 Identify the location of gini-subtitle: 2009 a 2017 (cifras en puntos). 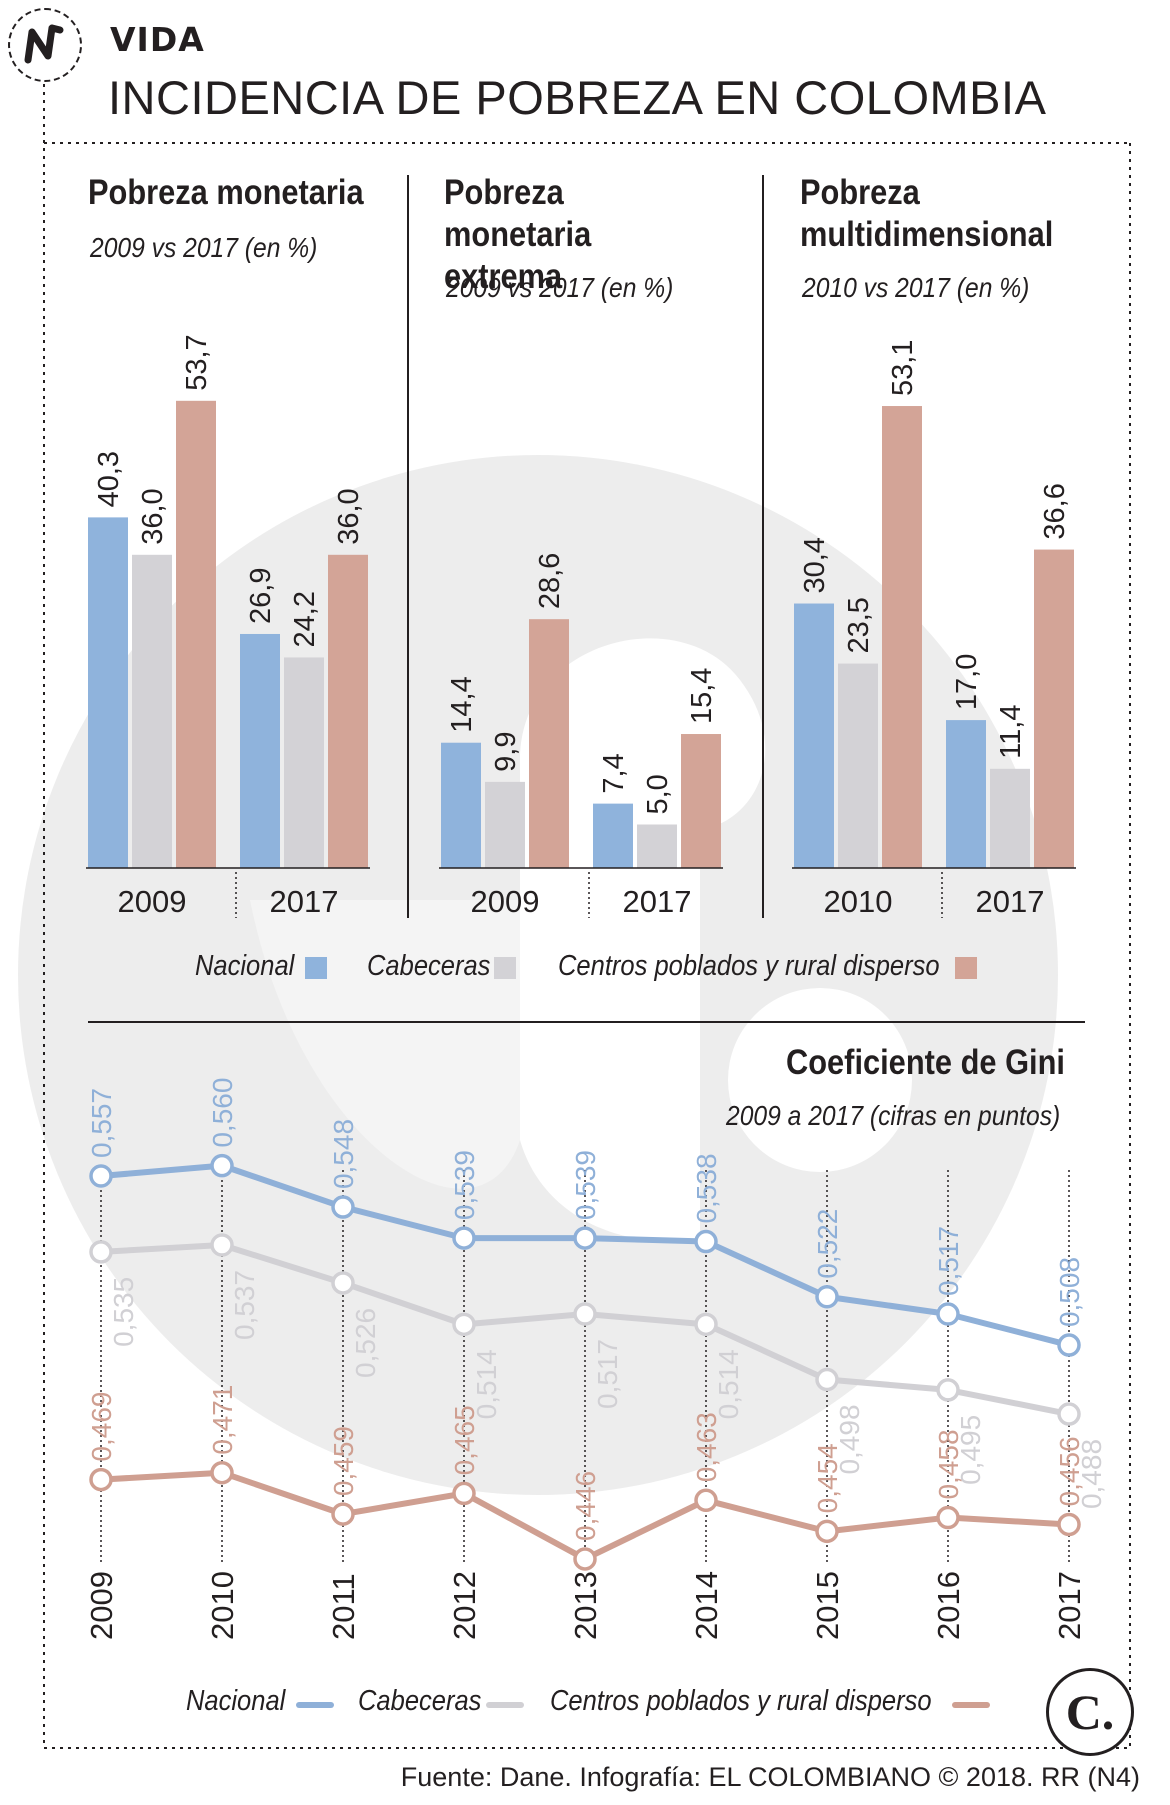
(893, 1115).